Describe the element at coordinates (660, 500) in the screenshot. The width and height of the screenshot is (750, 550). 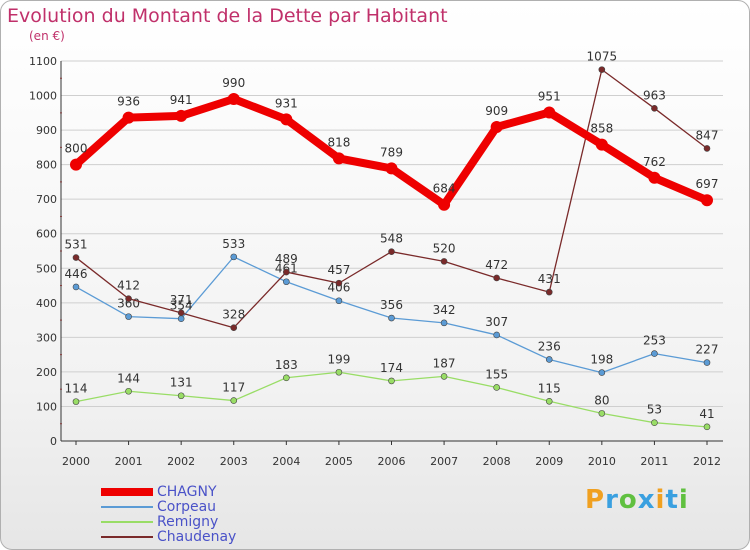
I see `logo-letter: i` at that location.